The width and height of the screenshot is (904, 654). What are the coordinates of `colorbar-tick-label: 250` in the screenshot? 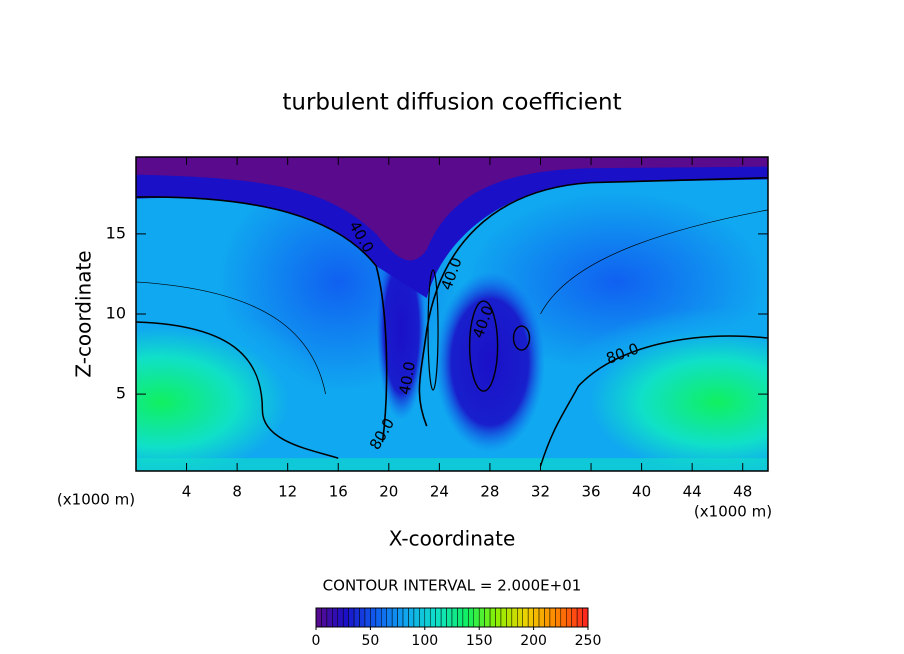 It's located at (588, 641).